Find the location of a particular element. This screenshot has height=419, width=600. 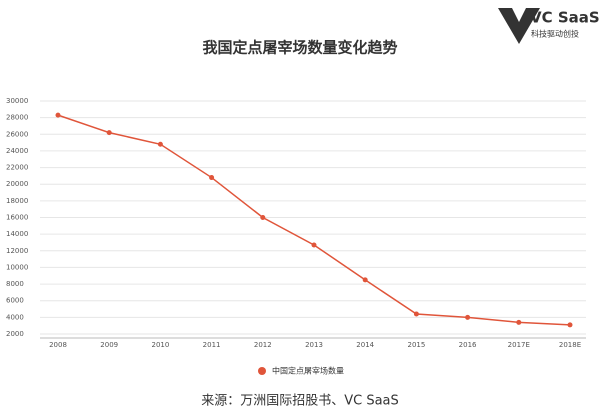

x-tick-label: 2012 is located at coordinates (263, 345).